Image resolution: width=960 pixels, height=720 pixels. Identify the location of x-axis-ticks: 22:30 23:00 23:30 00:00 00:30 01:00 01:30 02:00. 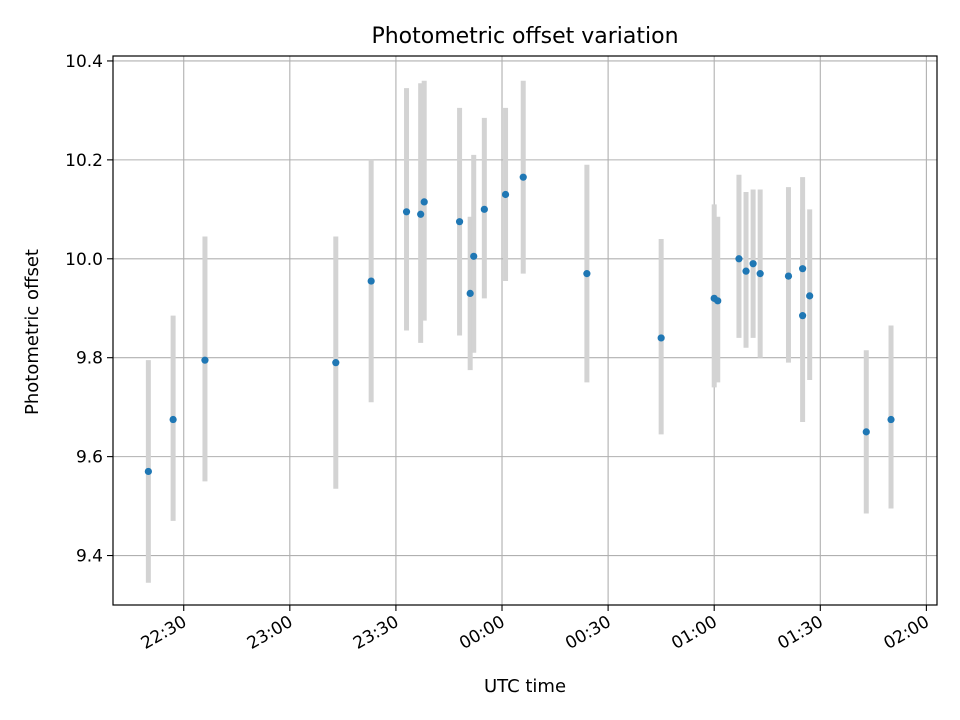
(535, 629).